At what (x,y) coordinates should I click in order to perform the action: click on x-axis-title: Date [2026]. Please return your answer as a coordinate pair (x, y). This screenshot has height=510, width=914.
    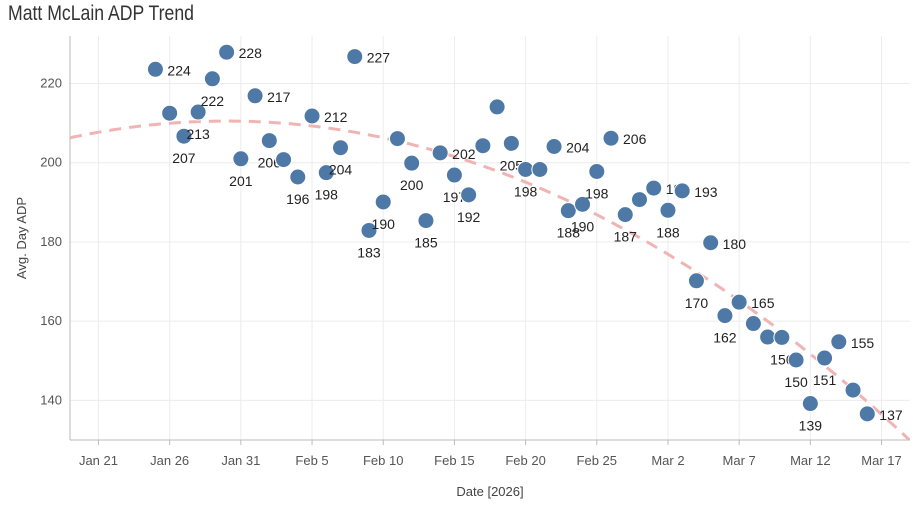
    Looking at the image, I should click on (489, 491).